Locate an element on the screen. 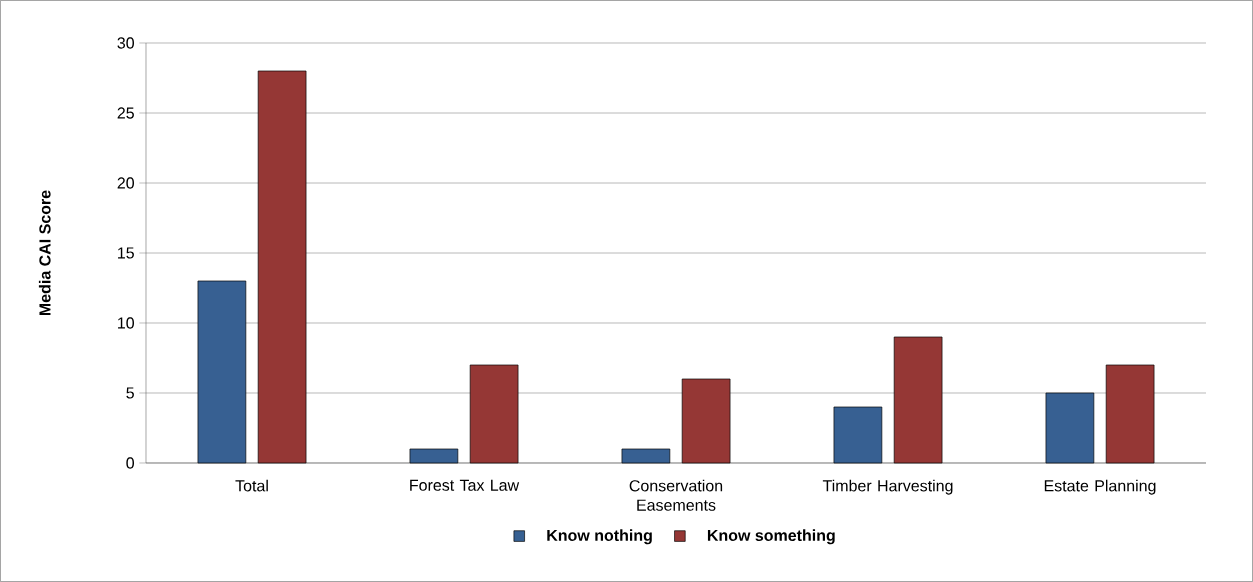 The width and height of the screenshot is (1253, 582). y-tick-label: 0 is located at coordinates (130, 463).